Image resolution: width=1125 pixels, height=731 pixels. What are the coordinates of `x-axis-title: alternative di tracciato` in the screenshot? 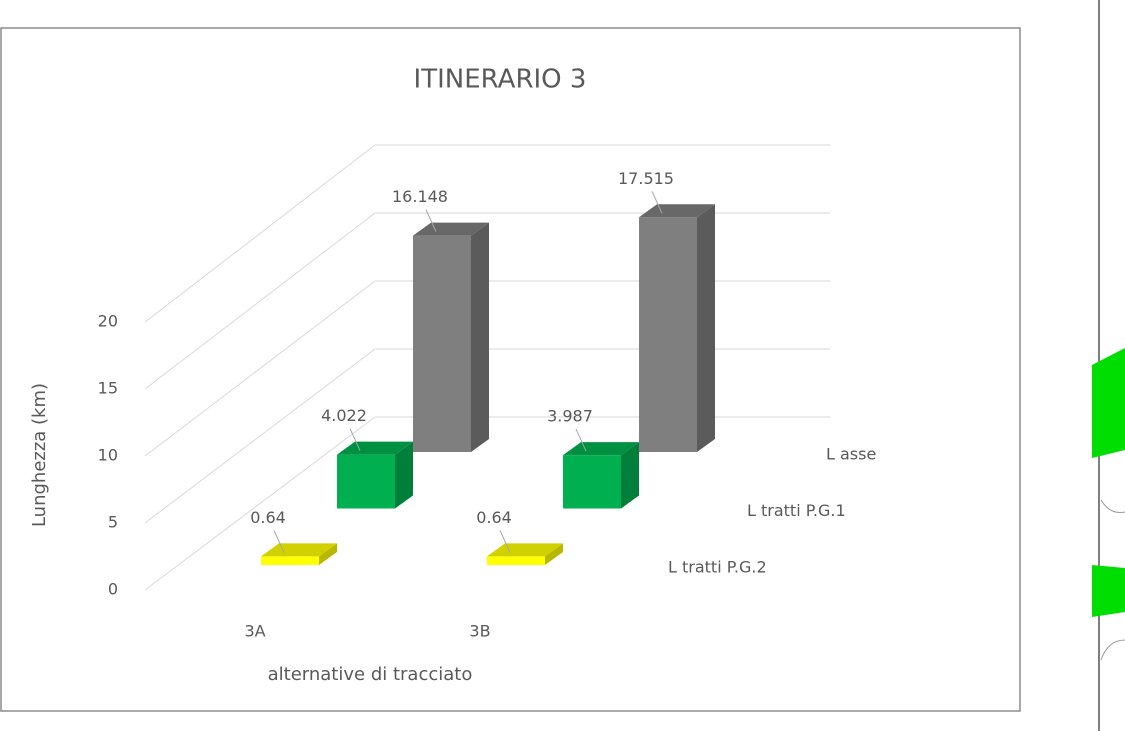 It's located at (370, 674).